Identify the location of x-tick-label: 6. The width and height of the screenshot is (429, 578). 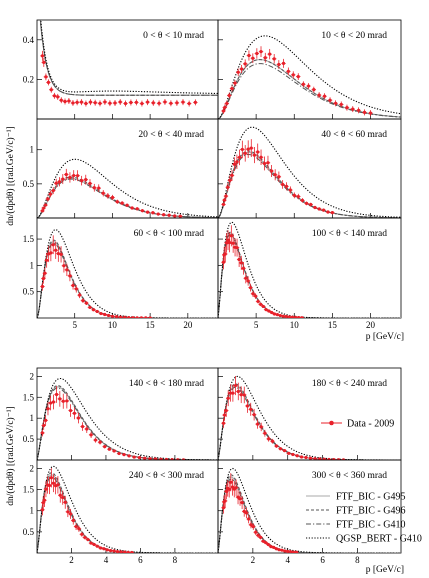
(140, 560).